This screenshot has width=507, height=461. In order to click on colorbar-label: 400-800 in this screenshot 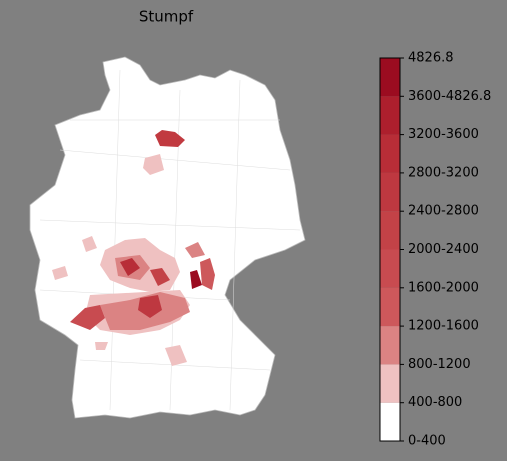, I will do `click(435, 402)`.